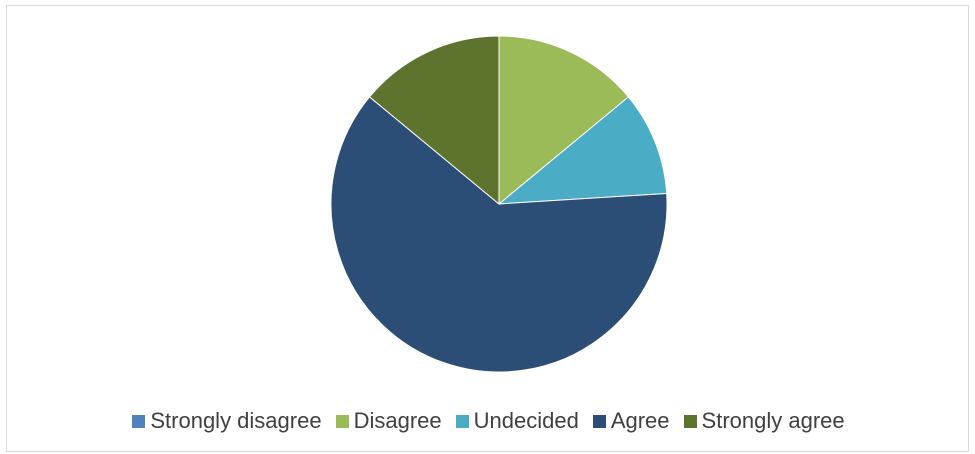 The image size is (975, 454). What do you see at coordinates (462, 421) in the screenshot?
I see `legend-swatch-undecided` at bounding box center [462, 421].